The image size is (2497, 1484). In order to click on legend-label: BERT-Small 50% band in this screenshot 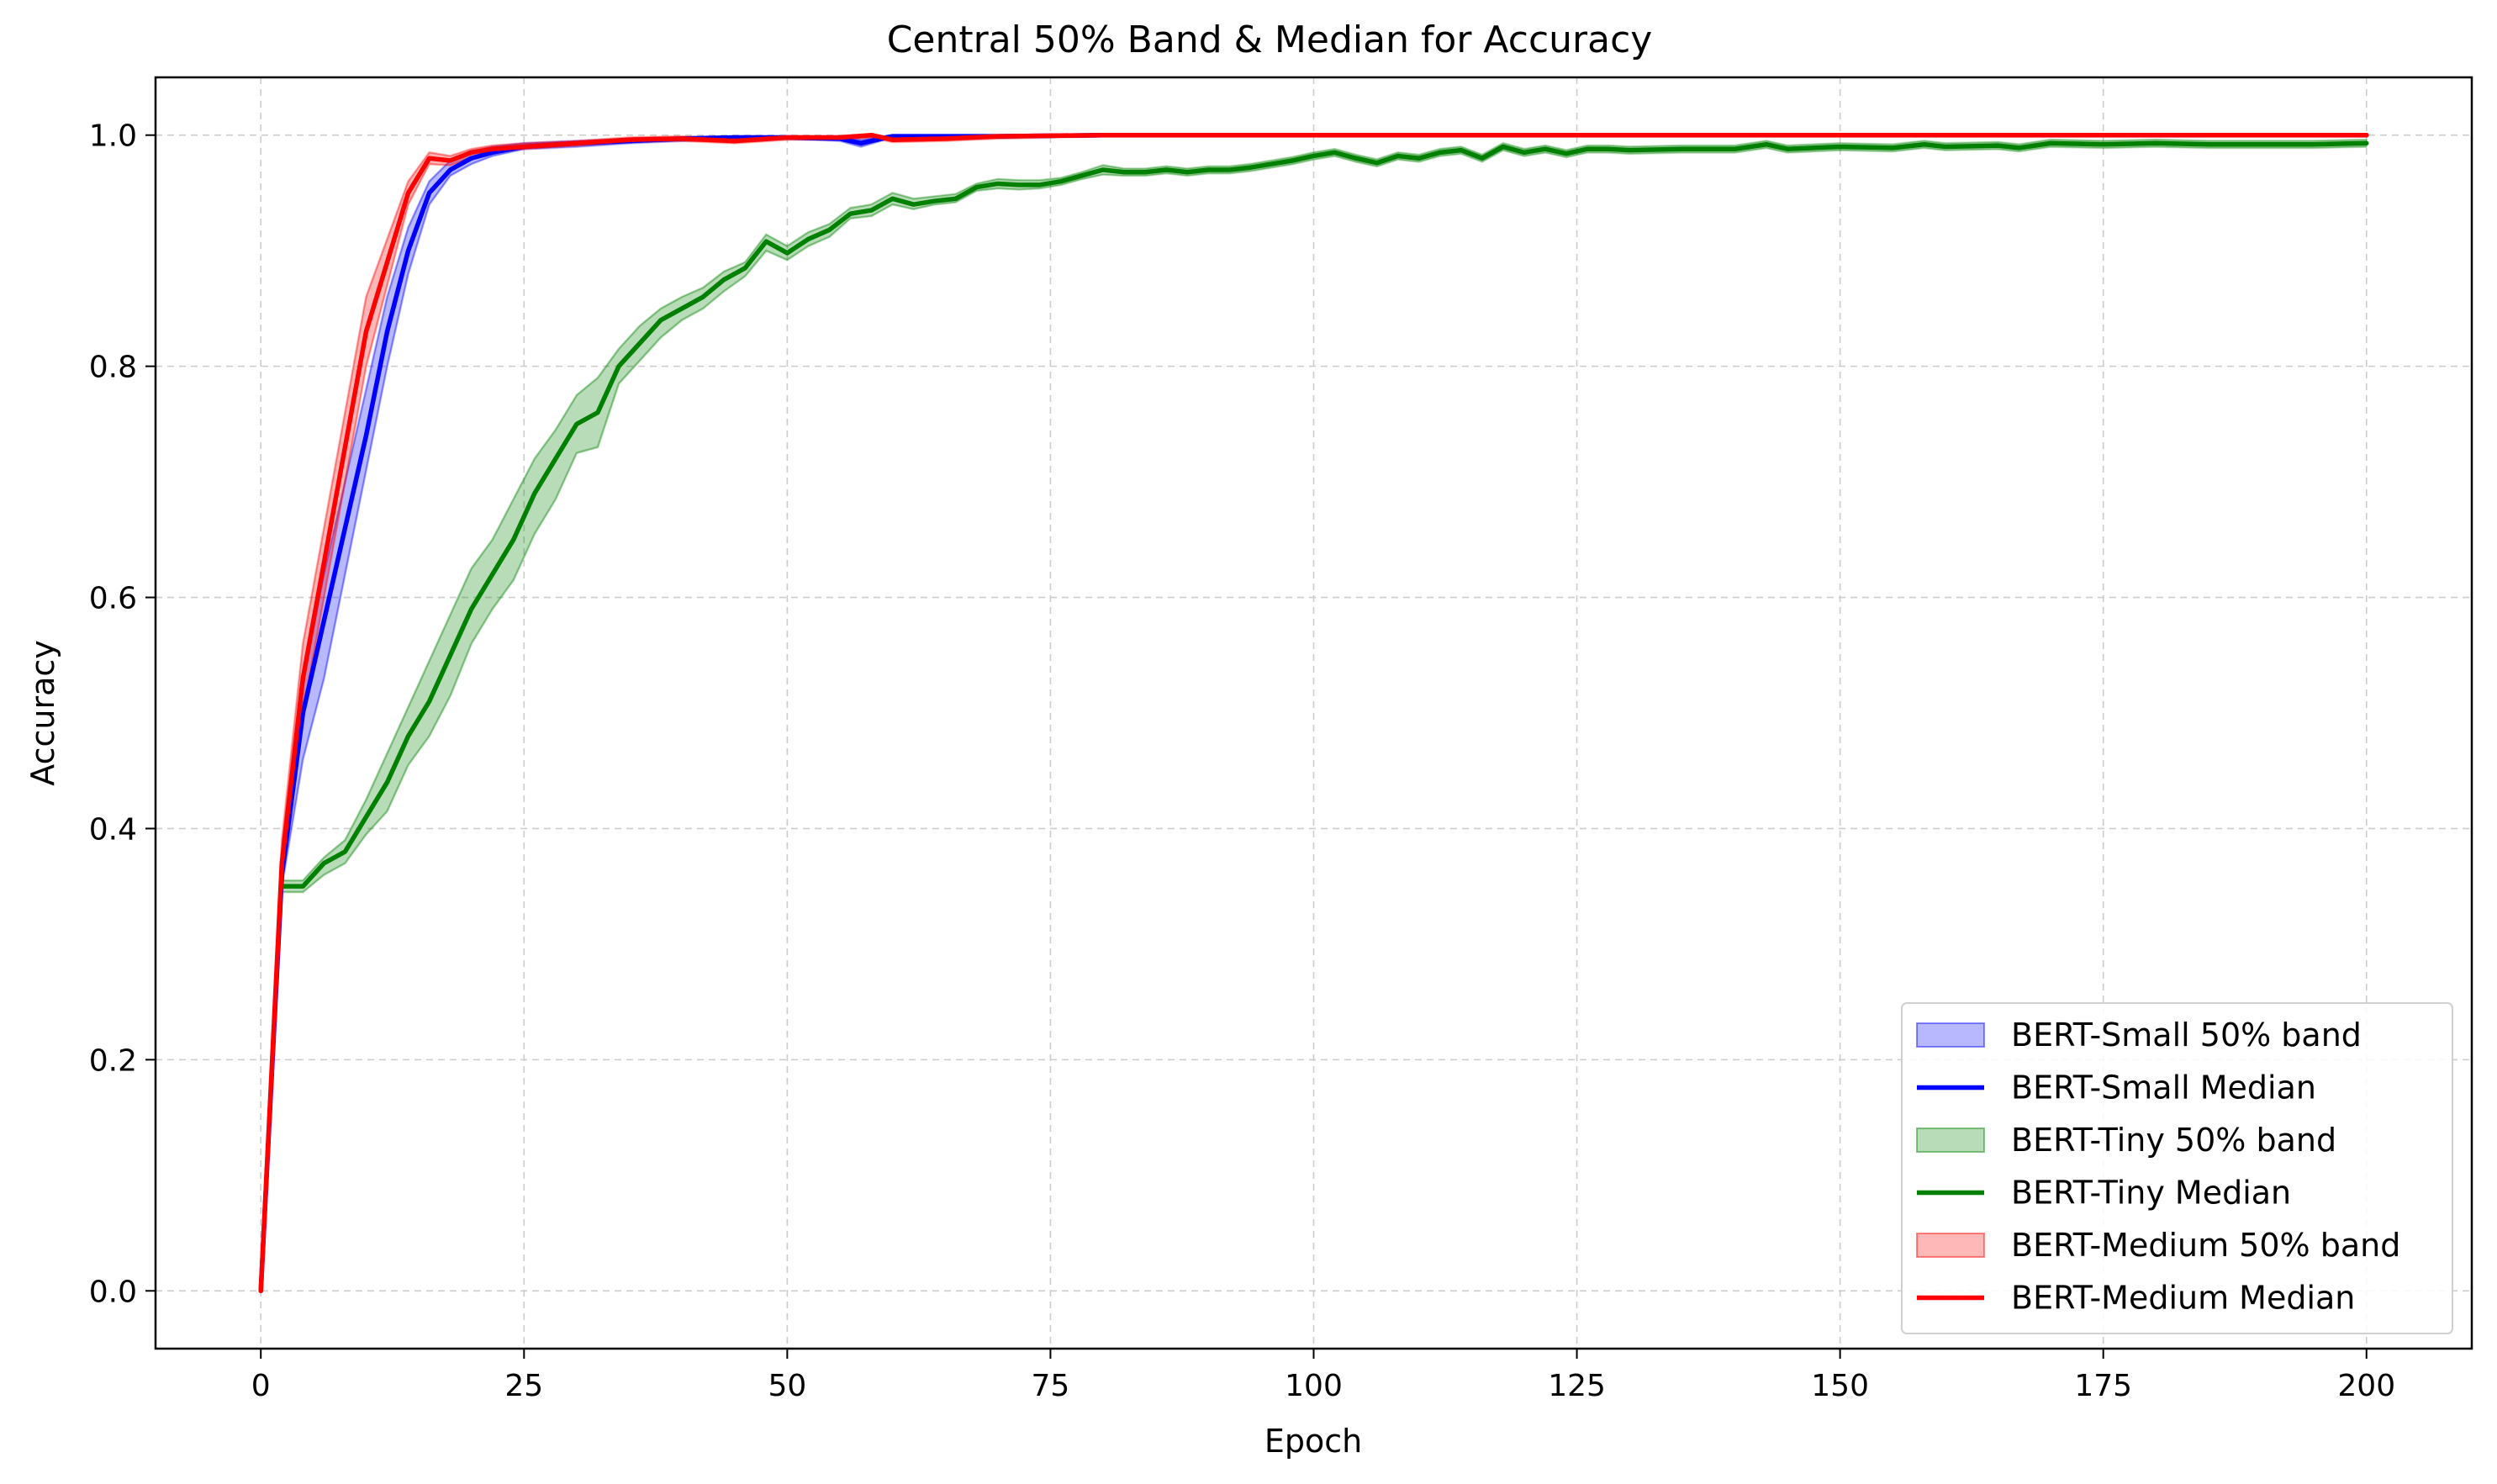, I will do `click(2186, 1035)`.